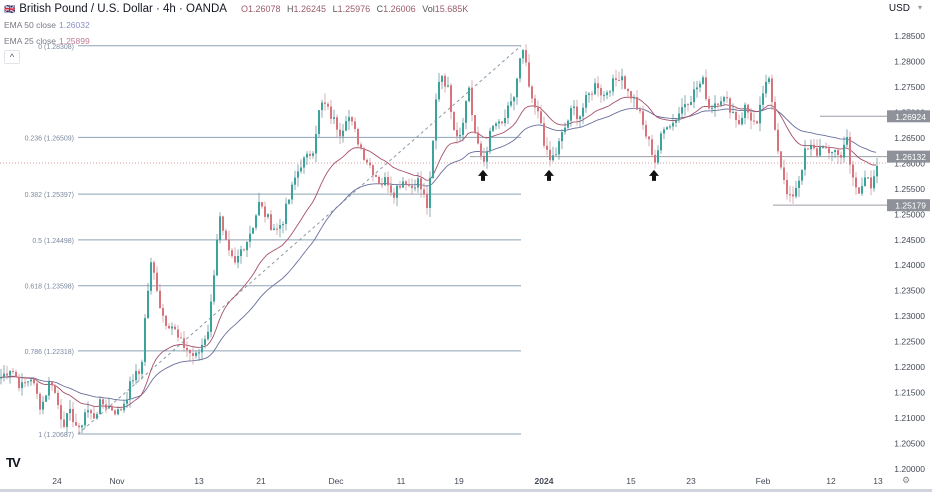  Describe the element at coordinates (909, 418) in the screenshot. I see `price-axis-tick: 1.21000` at that location.